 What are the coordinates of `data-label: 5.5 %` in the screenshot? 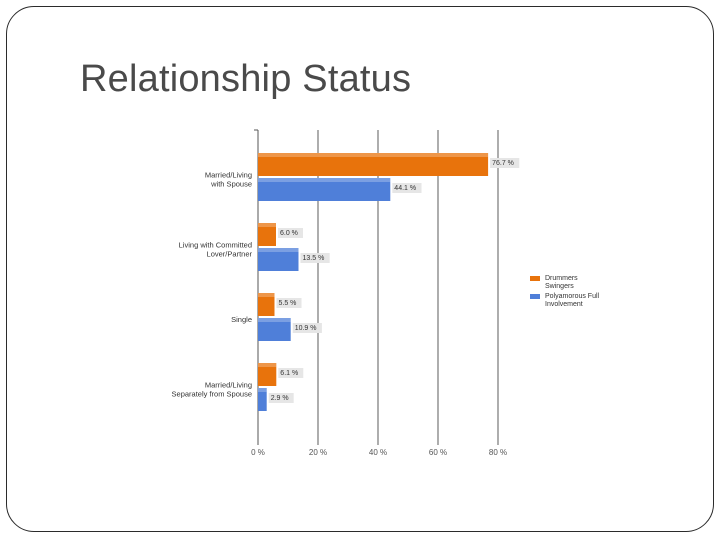 It's located at (288, 303).